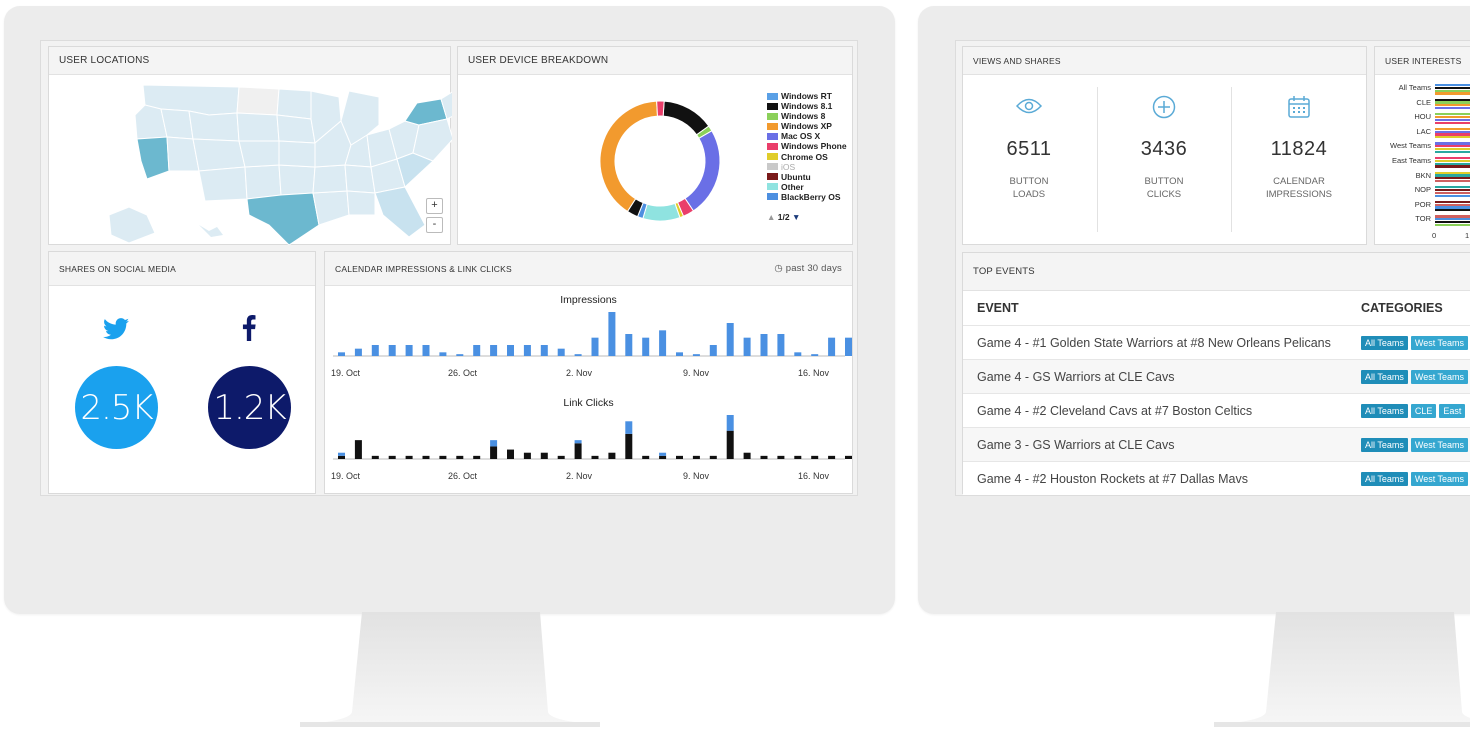  What do you see at coordinates (434, 206) in the screenshot?
I see `zoom-in-button: +` at bounding box center [434, 206].